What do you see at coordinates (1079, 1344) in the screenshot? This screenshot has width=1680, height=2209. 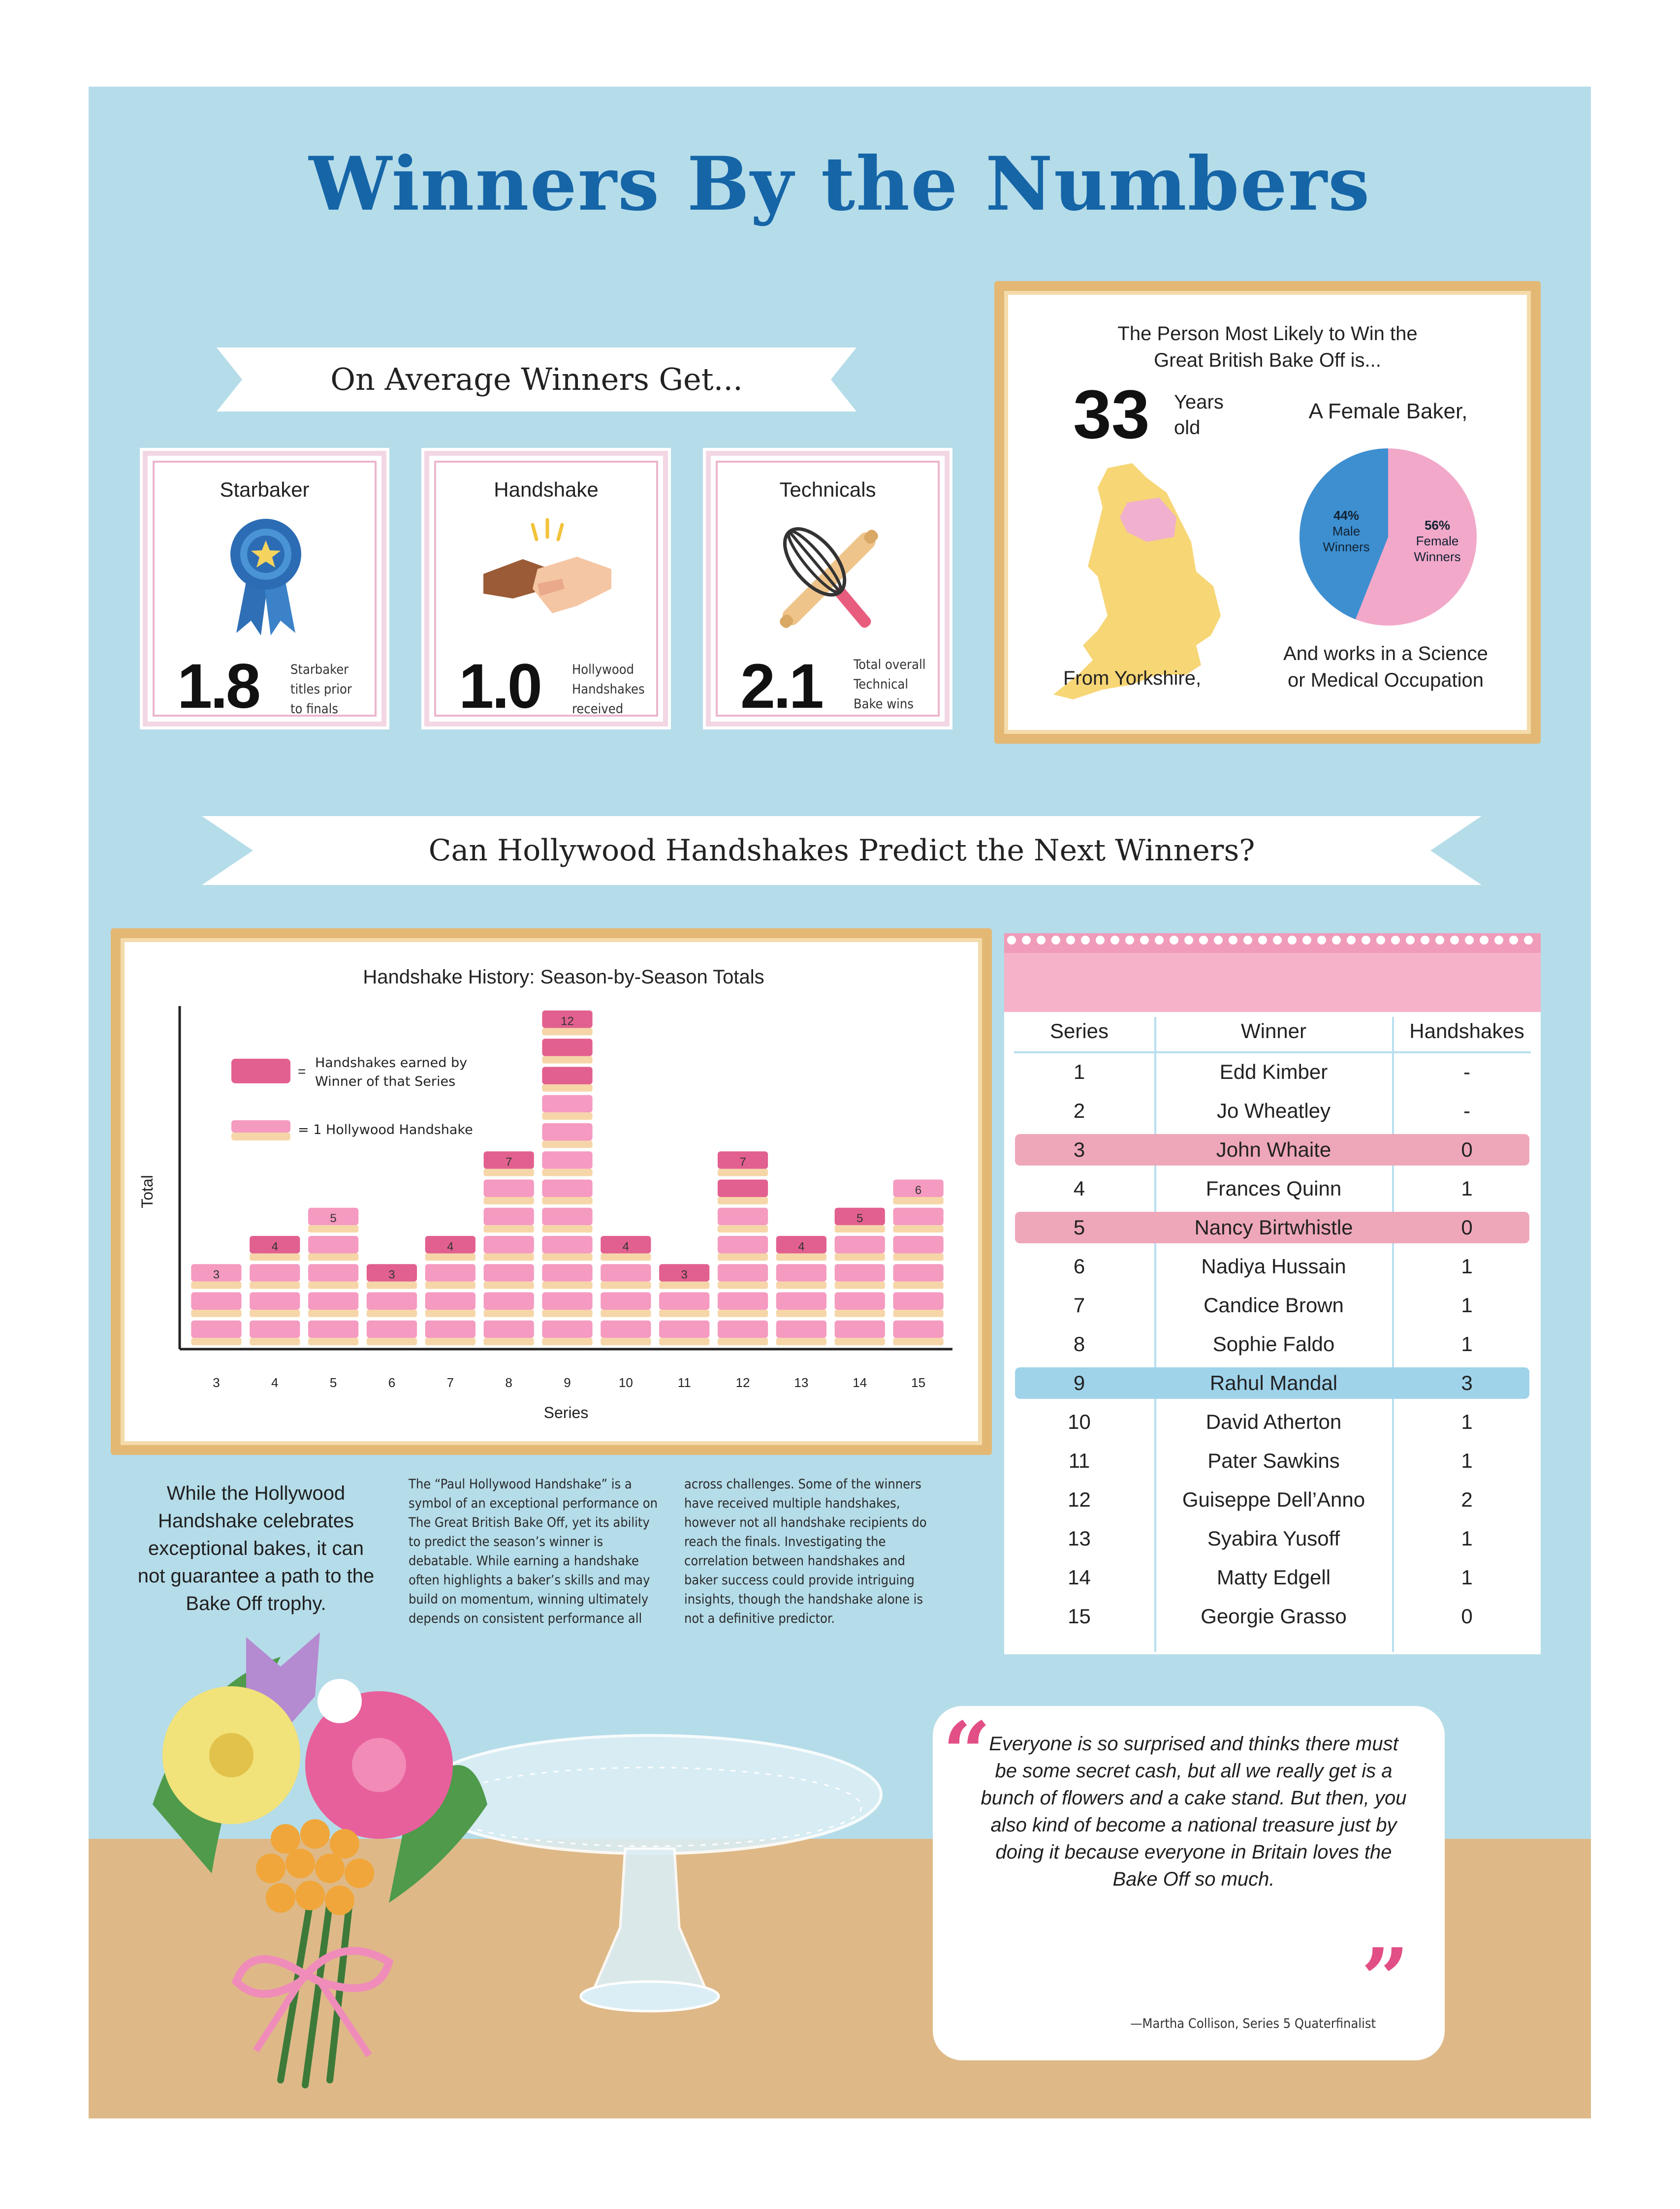 I see `cell-series: 8` at bounding box center [1079, 1344].